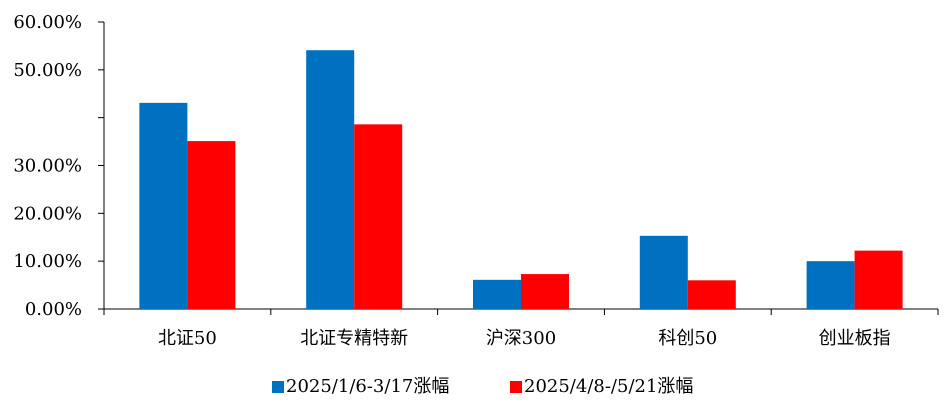  I want to click on legend-label: 2025/1/6-3/17涨幅, so click(367, 386).